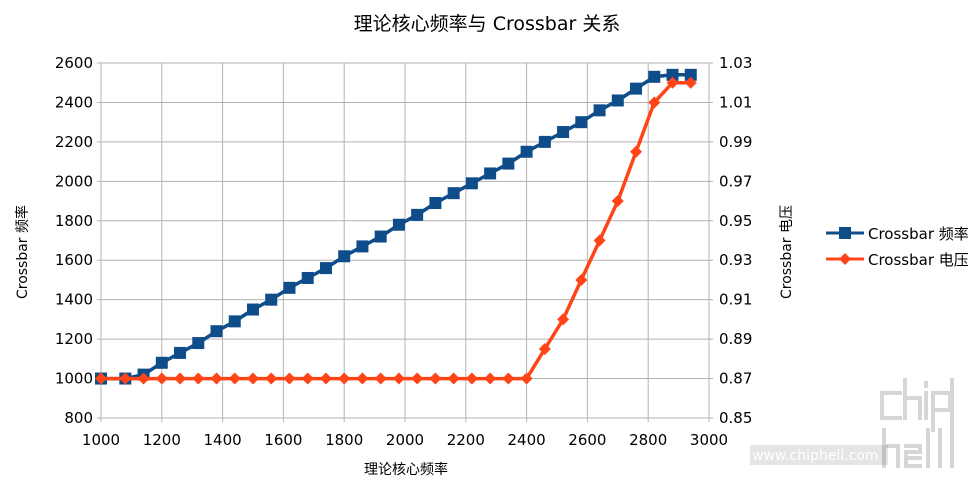 This screenshot has height=490, width=980. I want to click on y-left-tick-label: 1000, so click(74, 379).